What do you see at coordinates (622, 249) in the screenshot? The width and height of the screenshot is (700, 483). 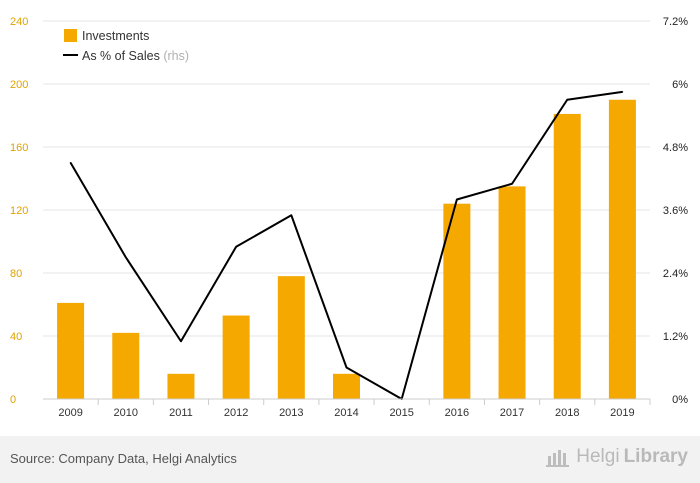 I see `bar-2019` at bounding box center [622, 249].